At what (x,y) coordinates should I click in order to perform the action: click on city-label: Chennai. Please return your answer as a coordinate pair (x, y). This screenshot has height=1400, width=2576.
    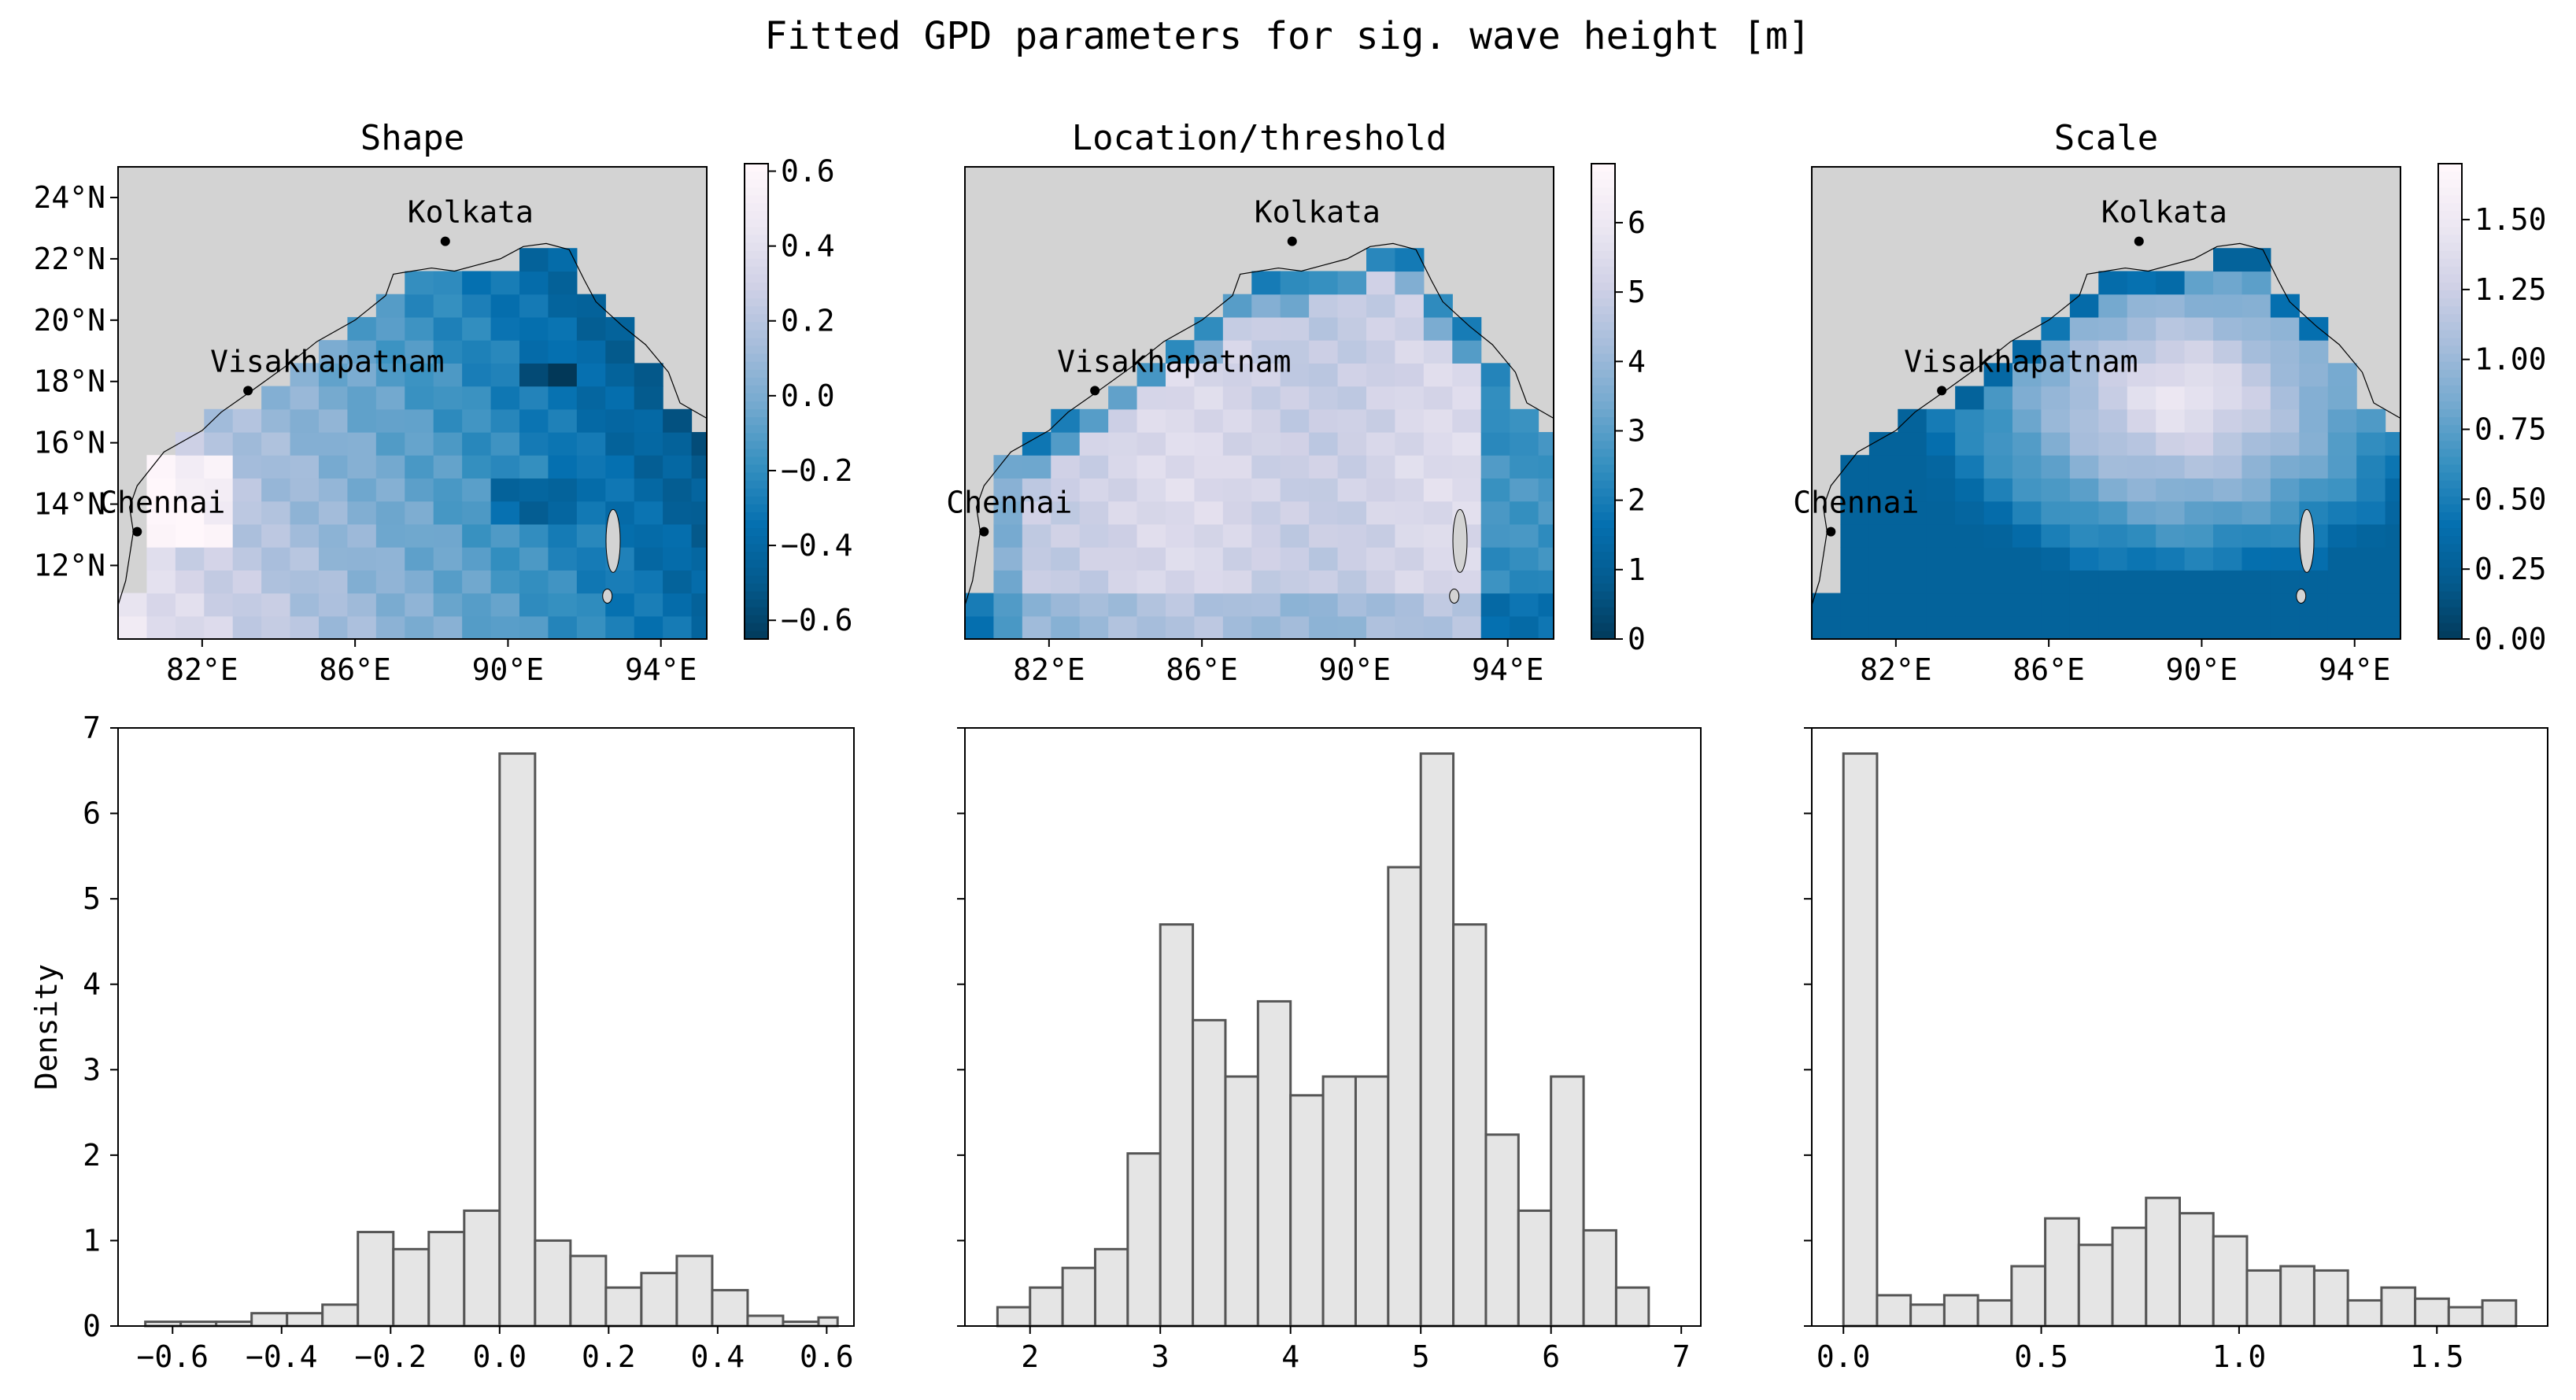
    Looking at the image, I should click on (162, 503).